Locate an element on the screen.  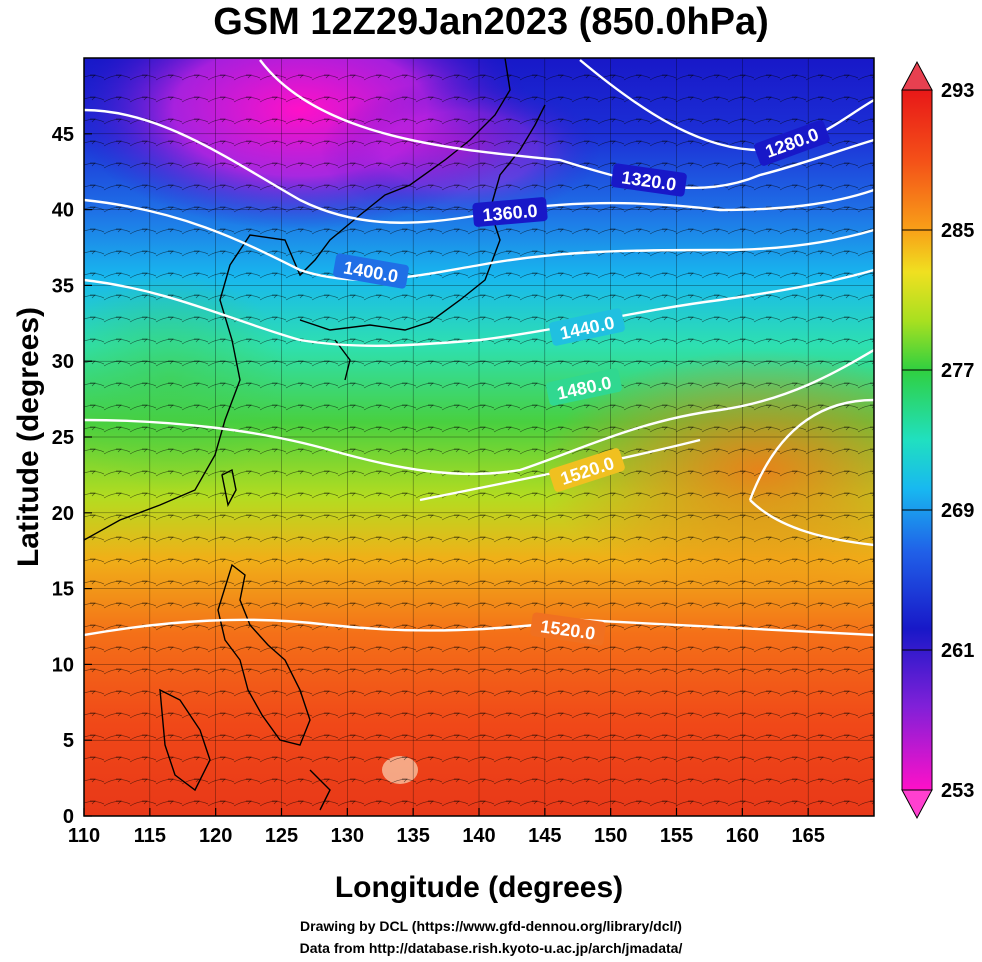
map-title: GSM 12Z29Jan2023 (850.0hPa) is located at coordinates (491, 22).